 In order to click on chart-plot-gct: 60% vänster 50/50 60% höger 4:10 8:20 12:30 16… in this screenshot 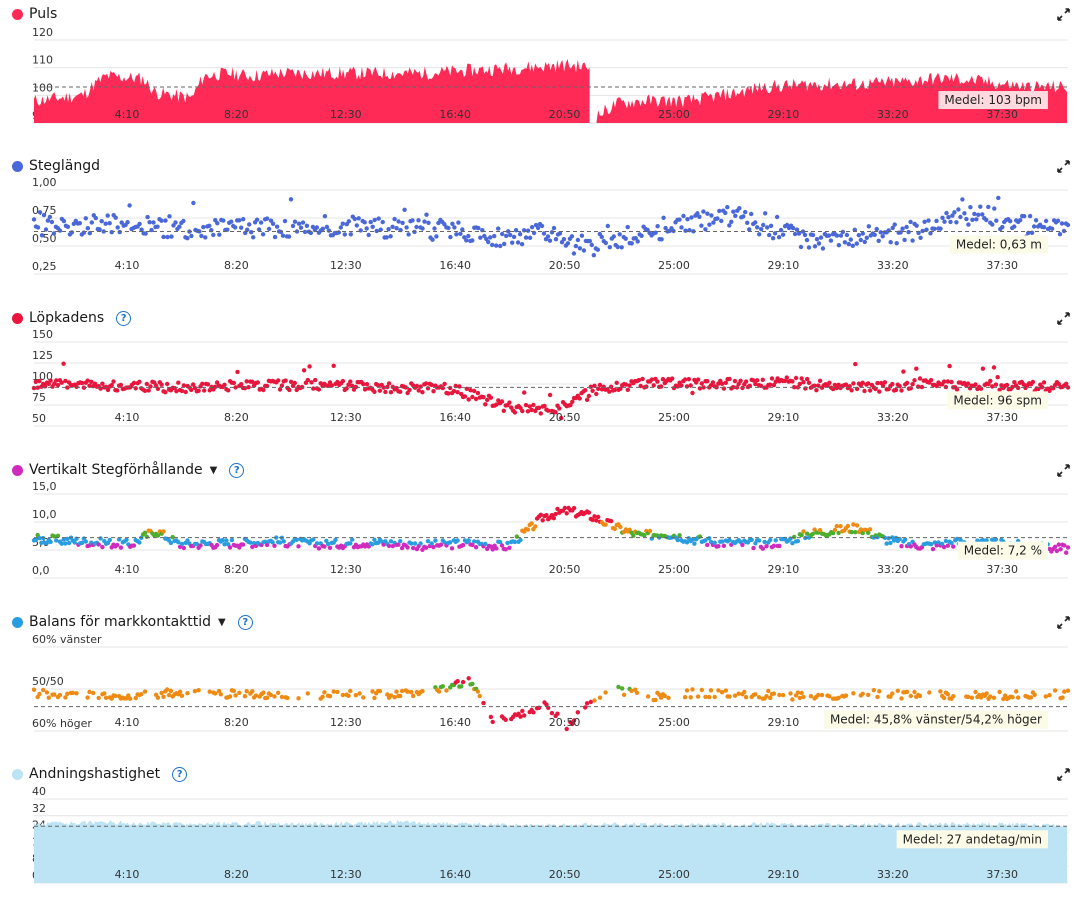, I will do `click(551, 682)`.